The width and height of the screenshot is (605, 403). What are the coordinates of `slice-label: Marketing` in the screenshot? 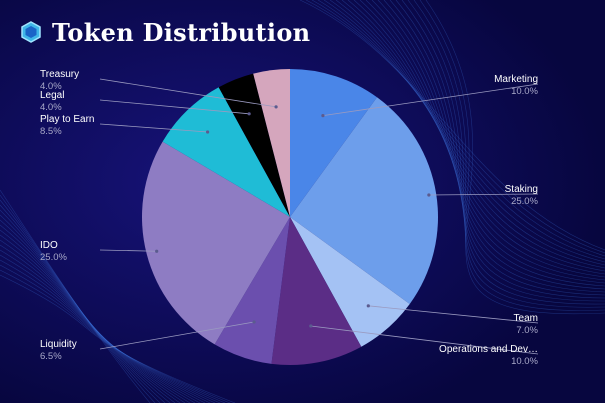 It's located at (516, 79).